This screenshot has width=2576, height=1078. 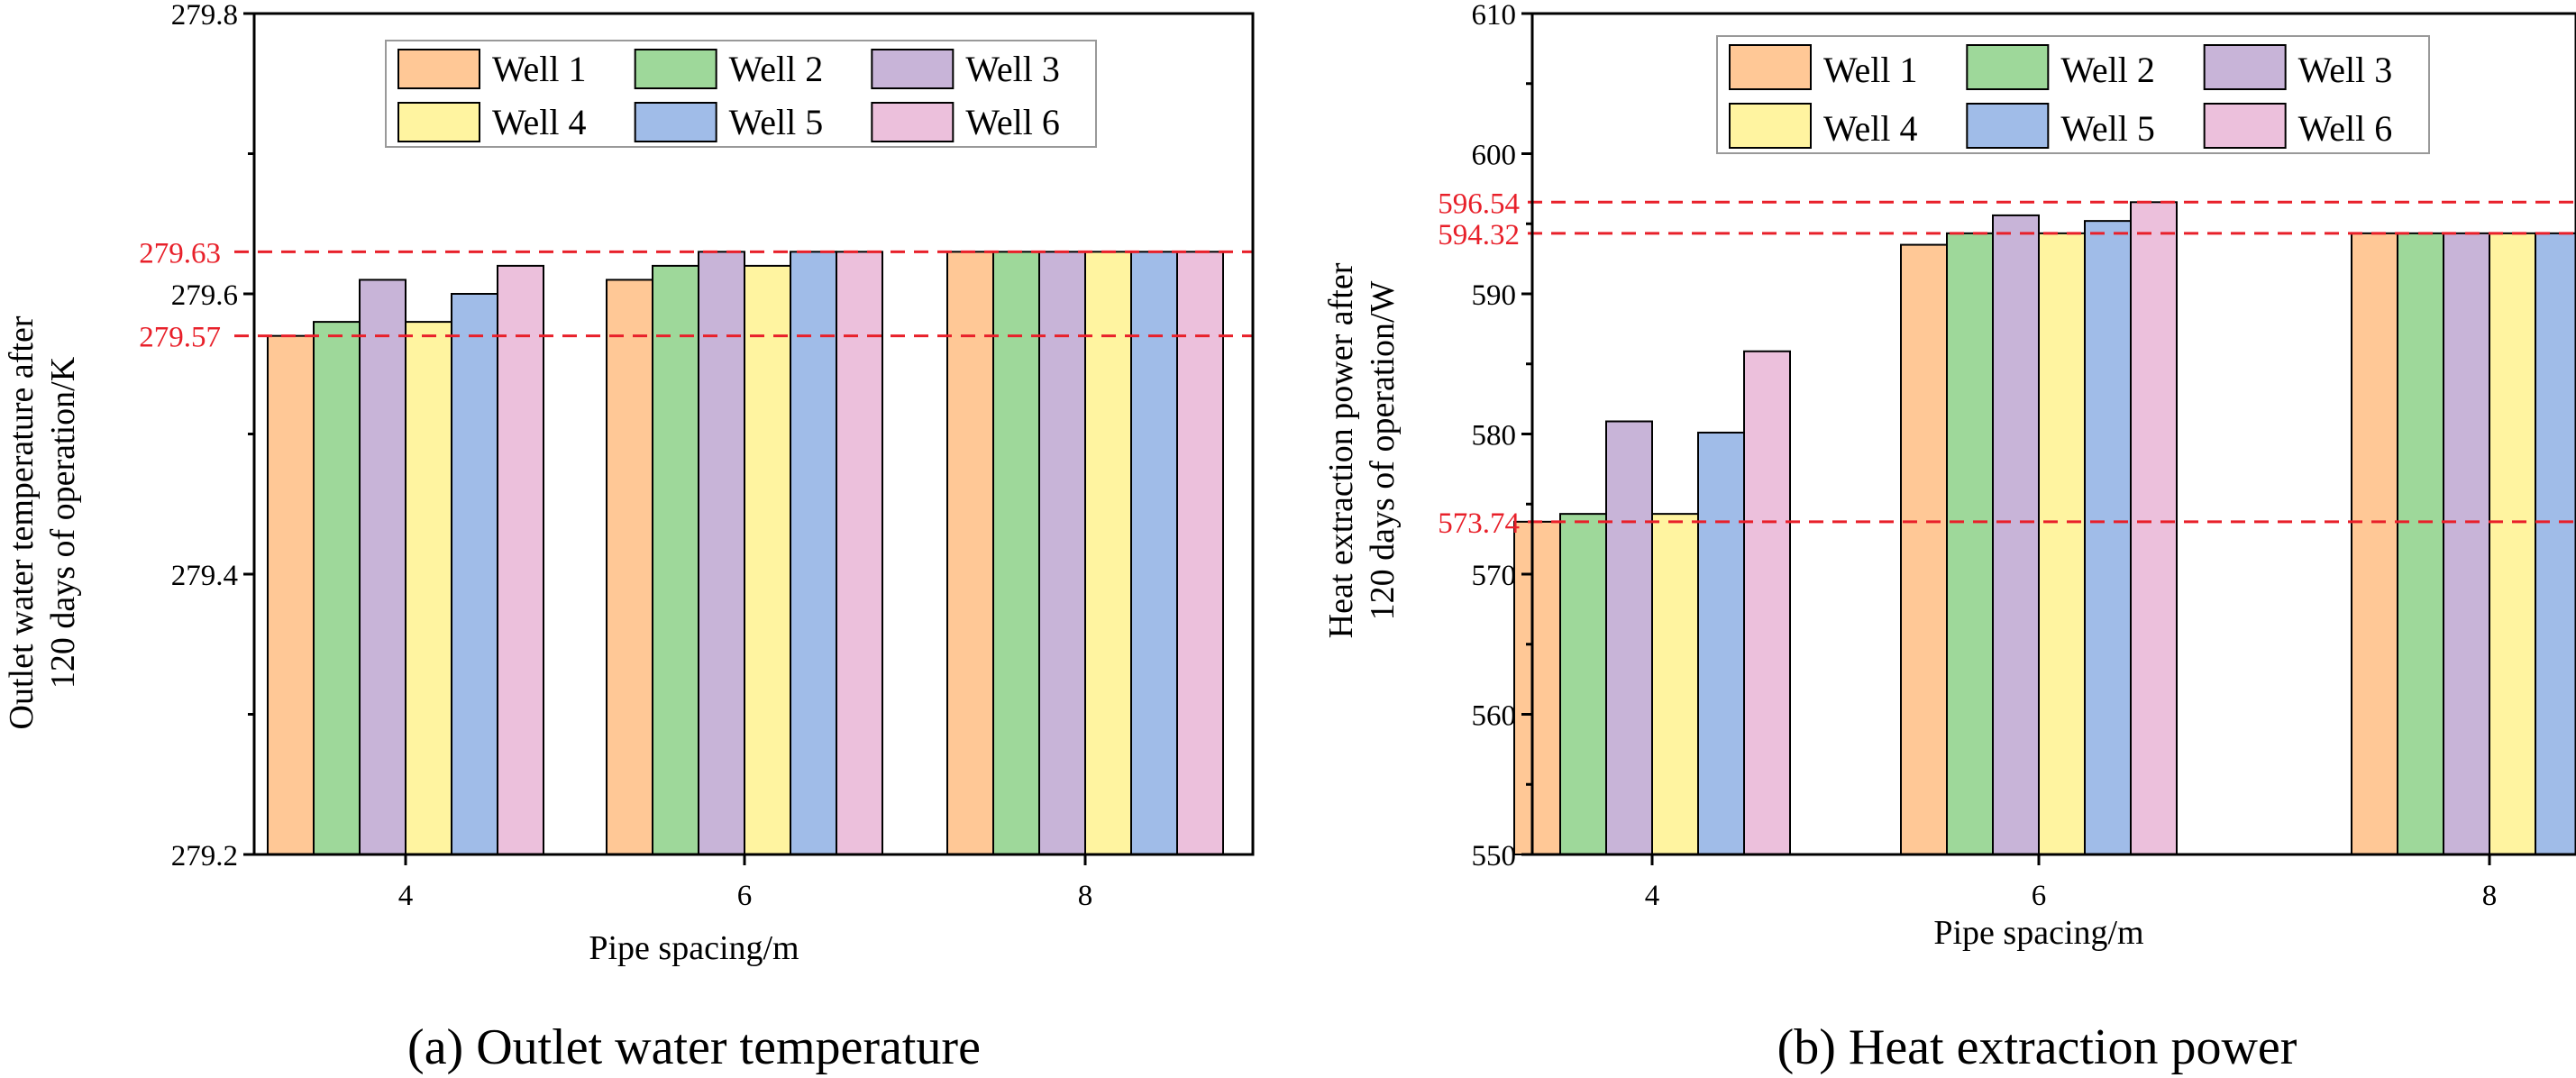 What do you see at coordinates (1494, 436) in the screenshot?
I see `y-tick-label-580: 580` at bounding box center [1494, 436].